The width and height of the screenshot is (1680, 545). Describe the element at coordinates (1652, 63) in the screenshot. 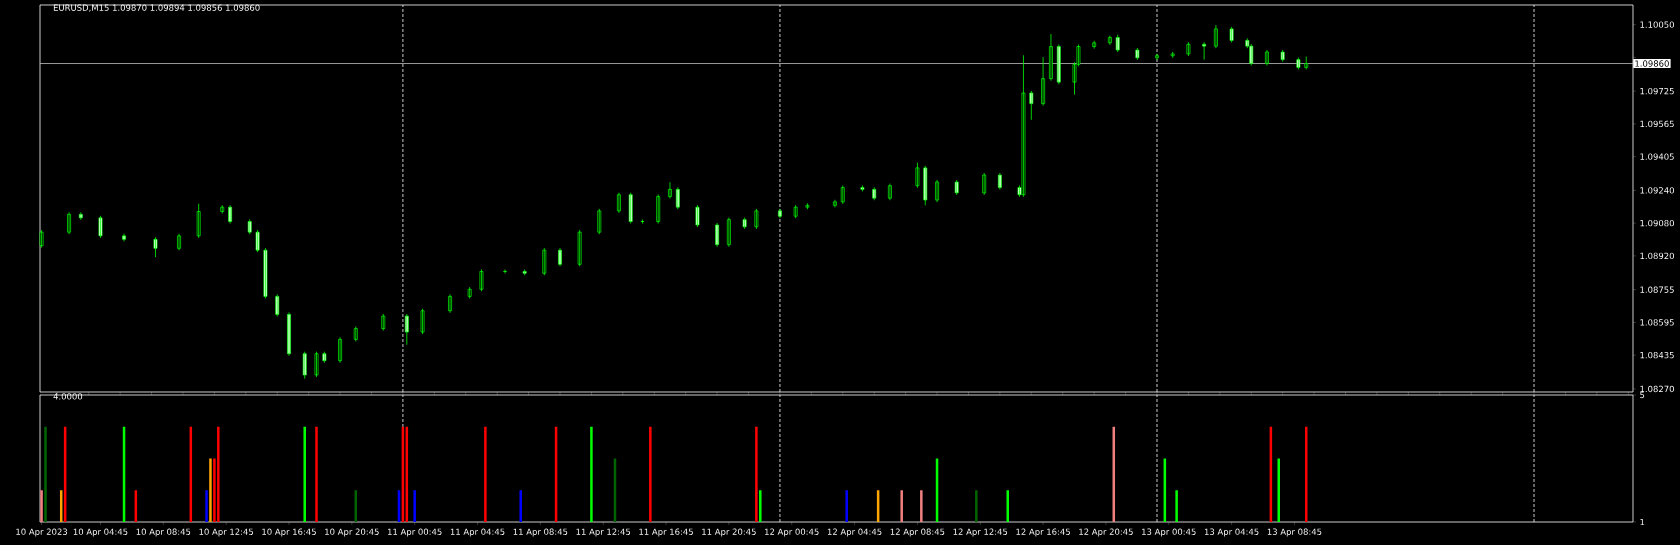

I see `ref-line-label: 1.09860` at that location.